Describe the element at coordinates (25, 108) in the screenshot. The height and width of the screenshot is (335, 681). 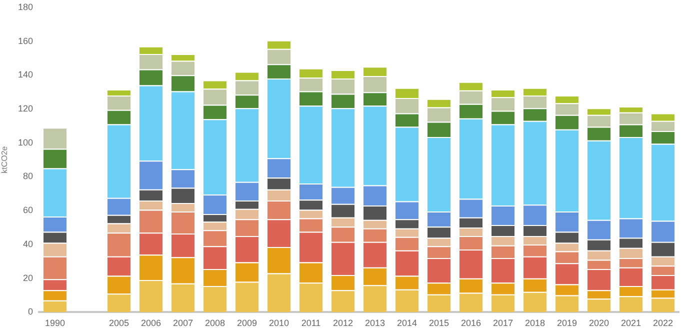
I see `y-tick-label: 120` at that location.